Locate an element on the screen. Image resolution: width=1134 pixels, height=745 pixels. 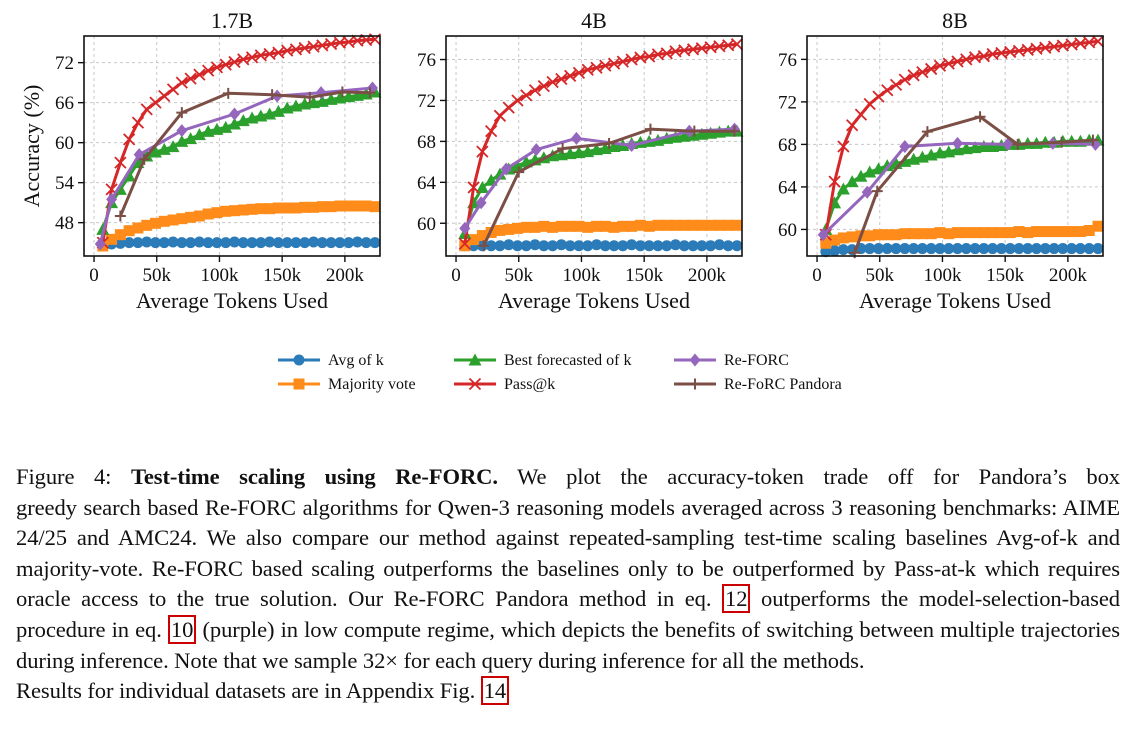
x-tick-label: 0 is located at coordinates (817, 275).